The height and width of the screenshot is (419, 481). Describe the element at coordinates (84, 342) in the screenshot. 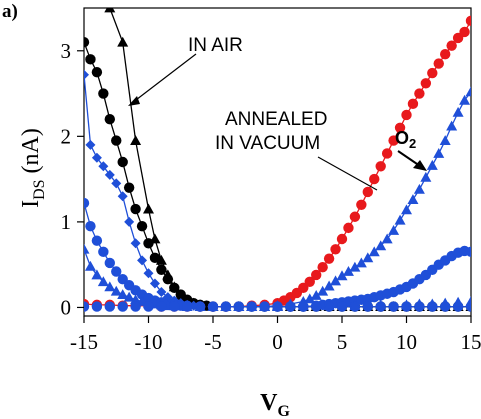

I see `x-tick-label: -15` at that location.